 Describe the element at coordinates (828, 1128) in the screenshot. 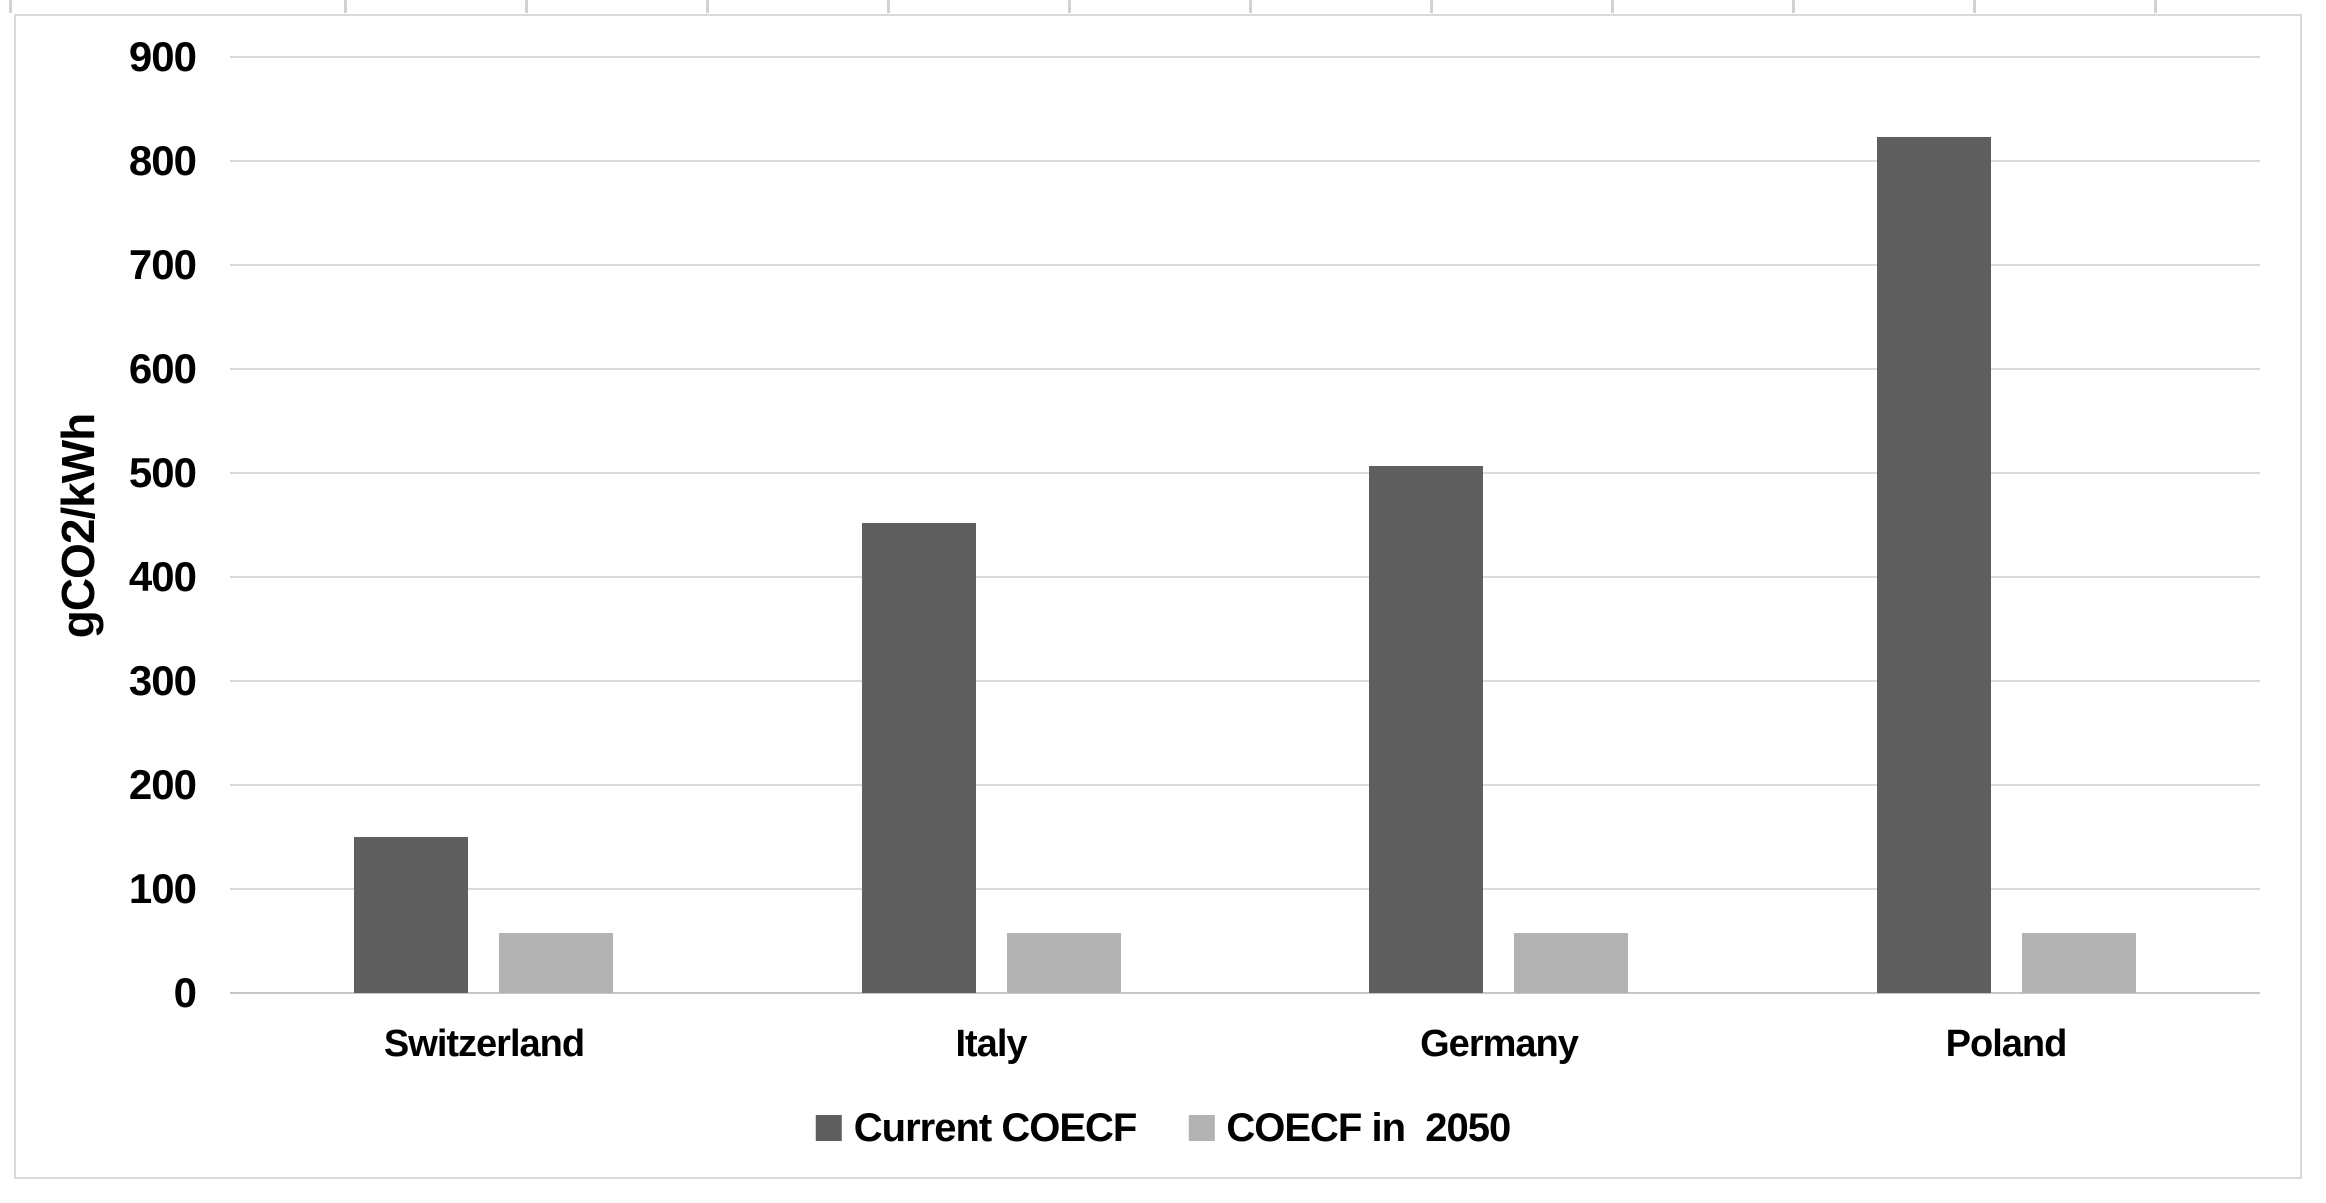

I see `legend-swatch-current-coecf-icon` at that location.